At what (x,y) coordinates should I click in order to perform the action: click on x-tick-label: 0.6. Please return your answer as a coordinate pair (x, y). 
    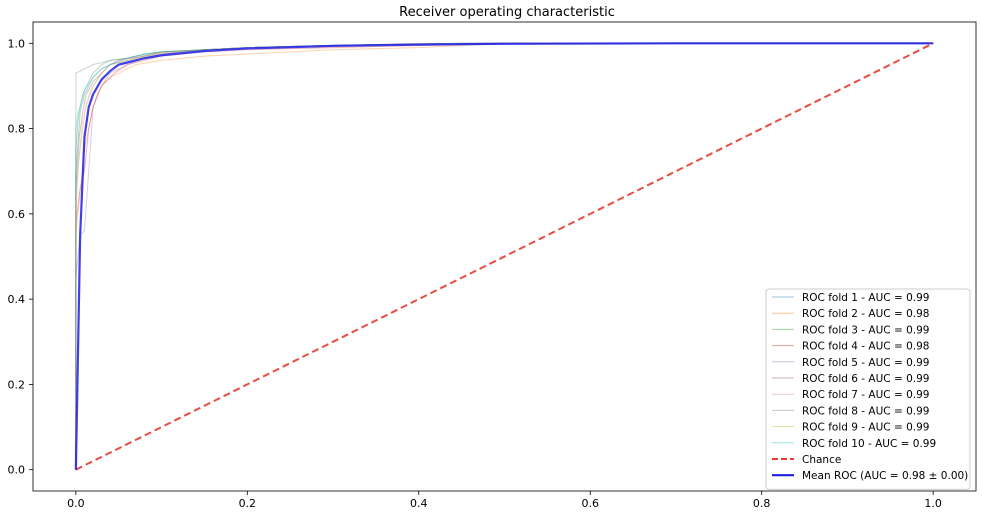
    Looking at the image, I should click on (590, 503).